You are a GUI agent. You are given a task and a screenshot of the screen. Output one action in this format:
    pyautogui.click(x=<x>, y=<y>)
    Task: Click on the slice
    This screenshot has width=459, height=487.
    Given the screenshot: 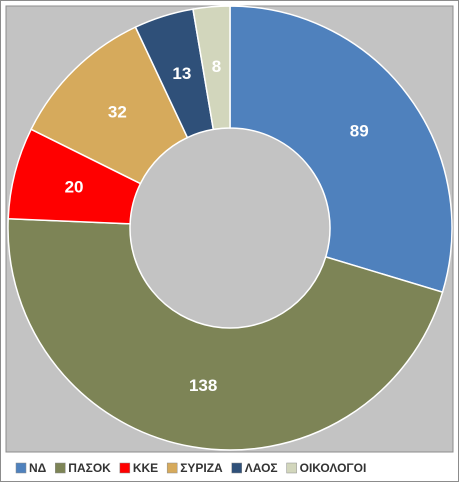 What is the action you would take?
    pyautogui.click(x=211, y=68)
    